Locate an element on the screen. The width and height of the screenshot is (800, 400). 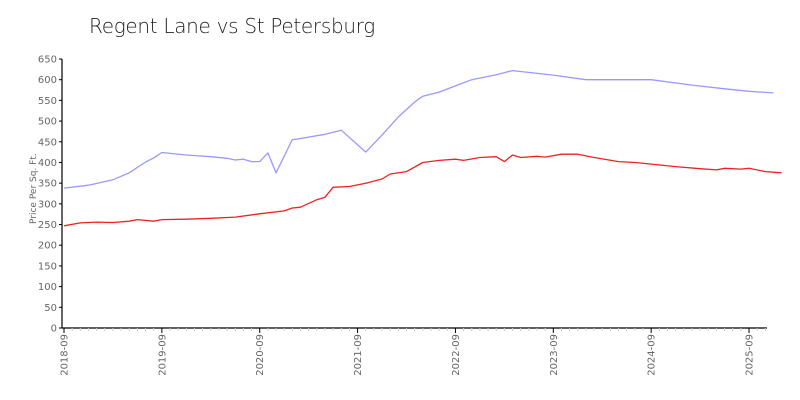
y-tick-label: 350 is located at coordinates (47, 184).